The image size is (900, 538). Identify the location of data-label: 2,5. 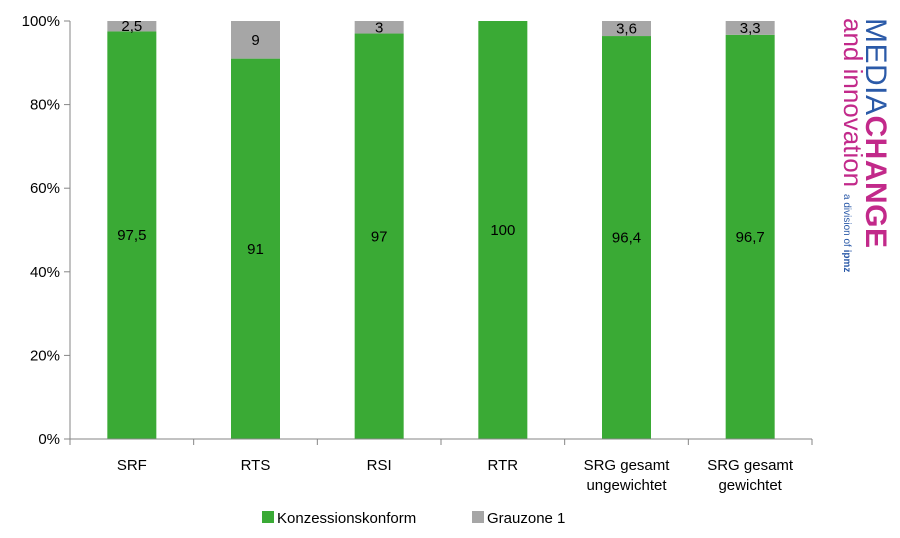
(131, 26).